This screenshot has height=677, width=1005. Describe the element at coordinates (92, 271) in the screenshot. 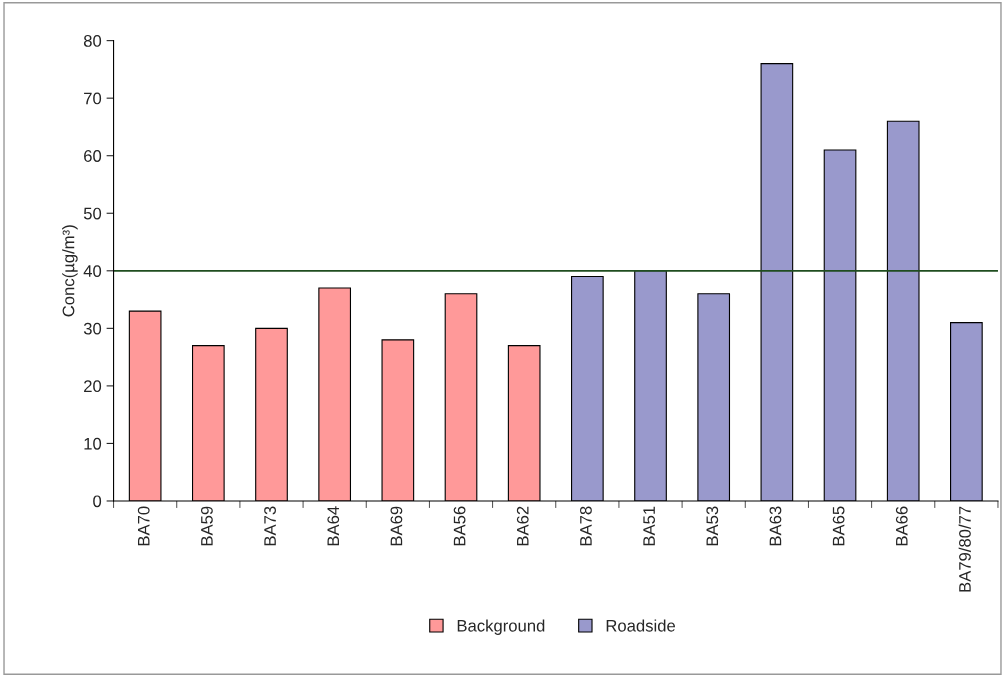

I see `y-tick-label: 40` at that location.